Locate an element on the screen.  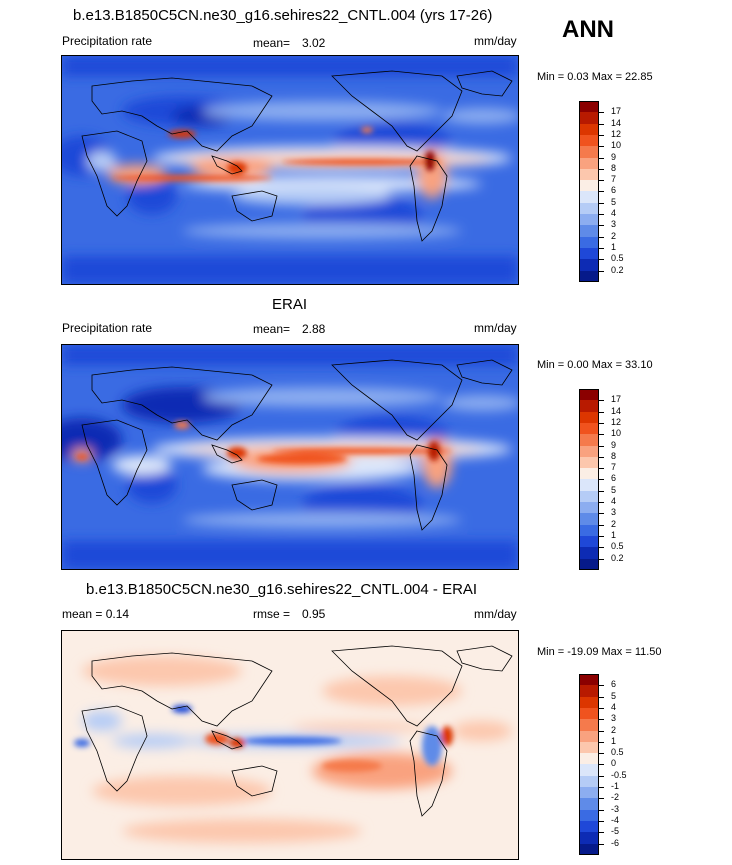
colorbar-tick-label: -4 is located at coordinates (615, 819).